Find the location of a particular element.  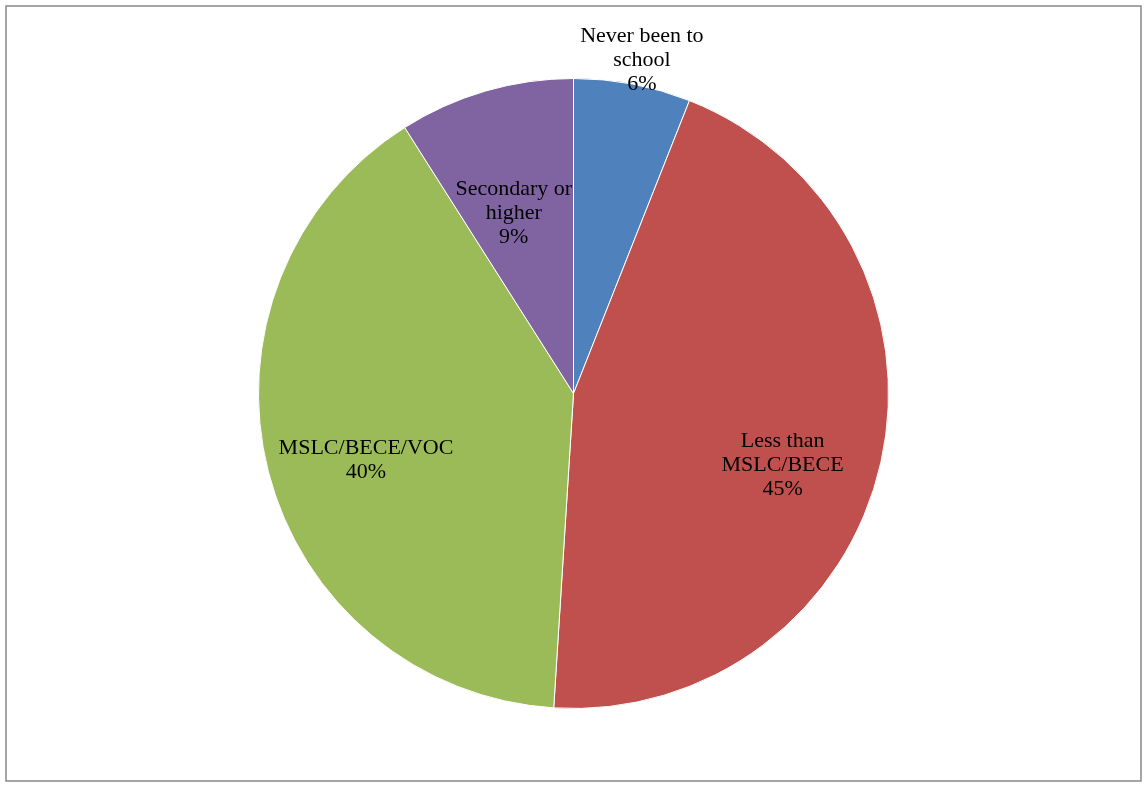

slice-label: Less than MSLC/BECE is located at coordinates (782, 452).